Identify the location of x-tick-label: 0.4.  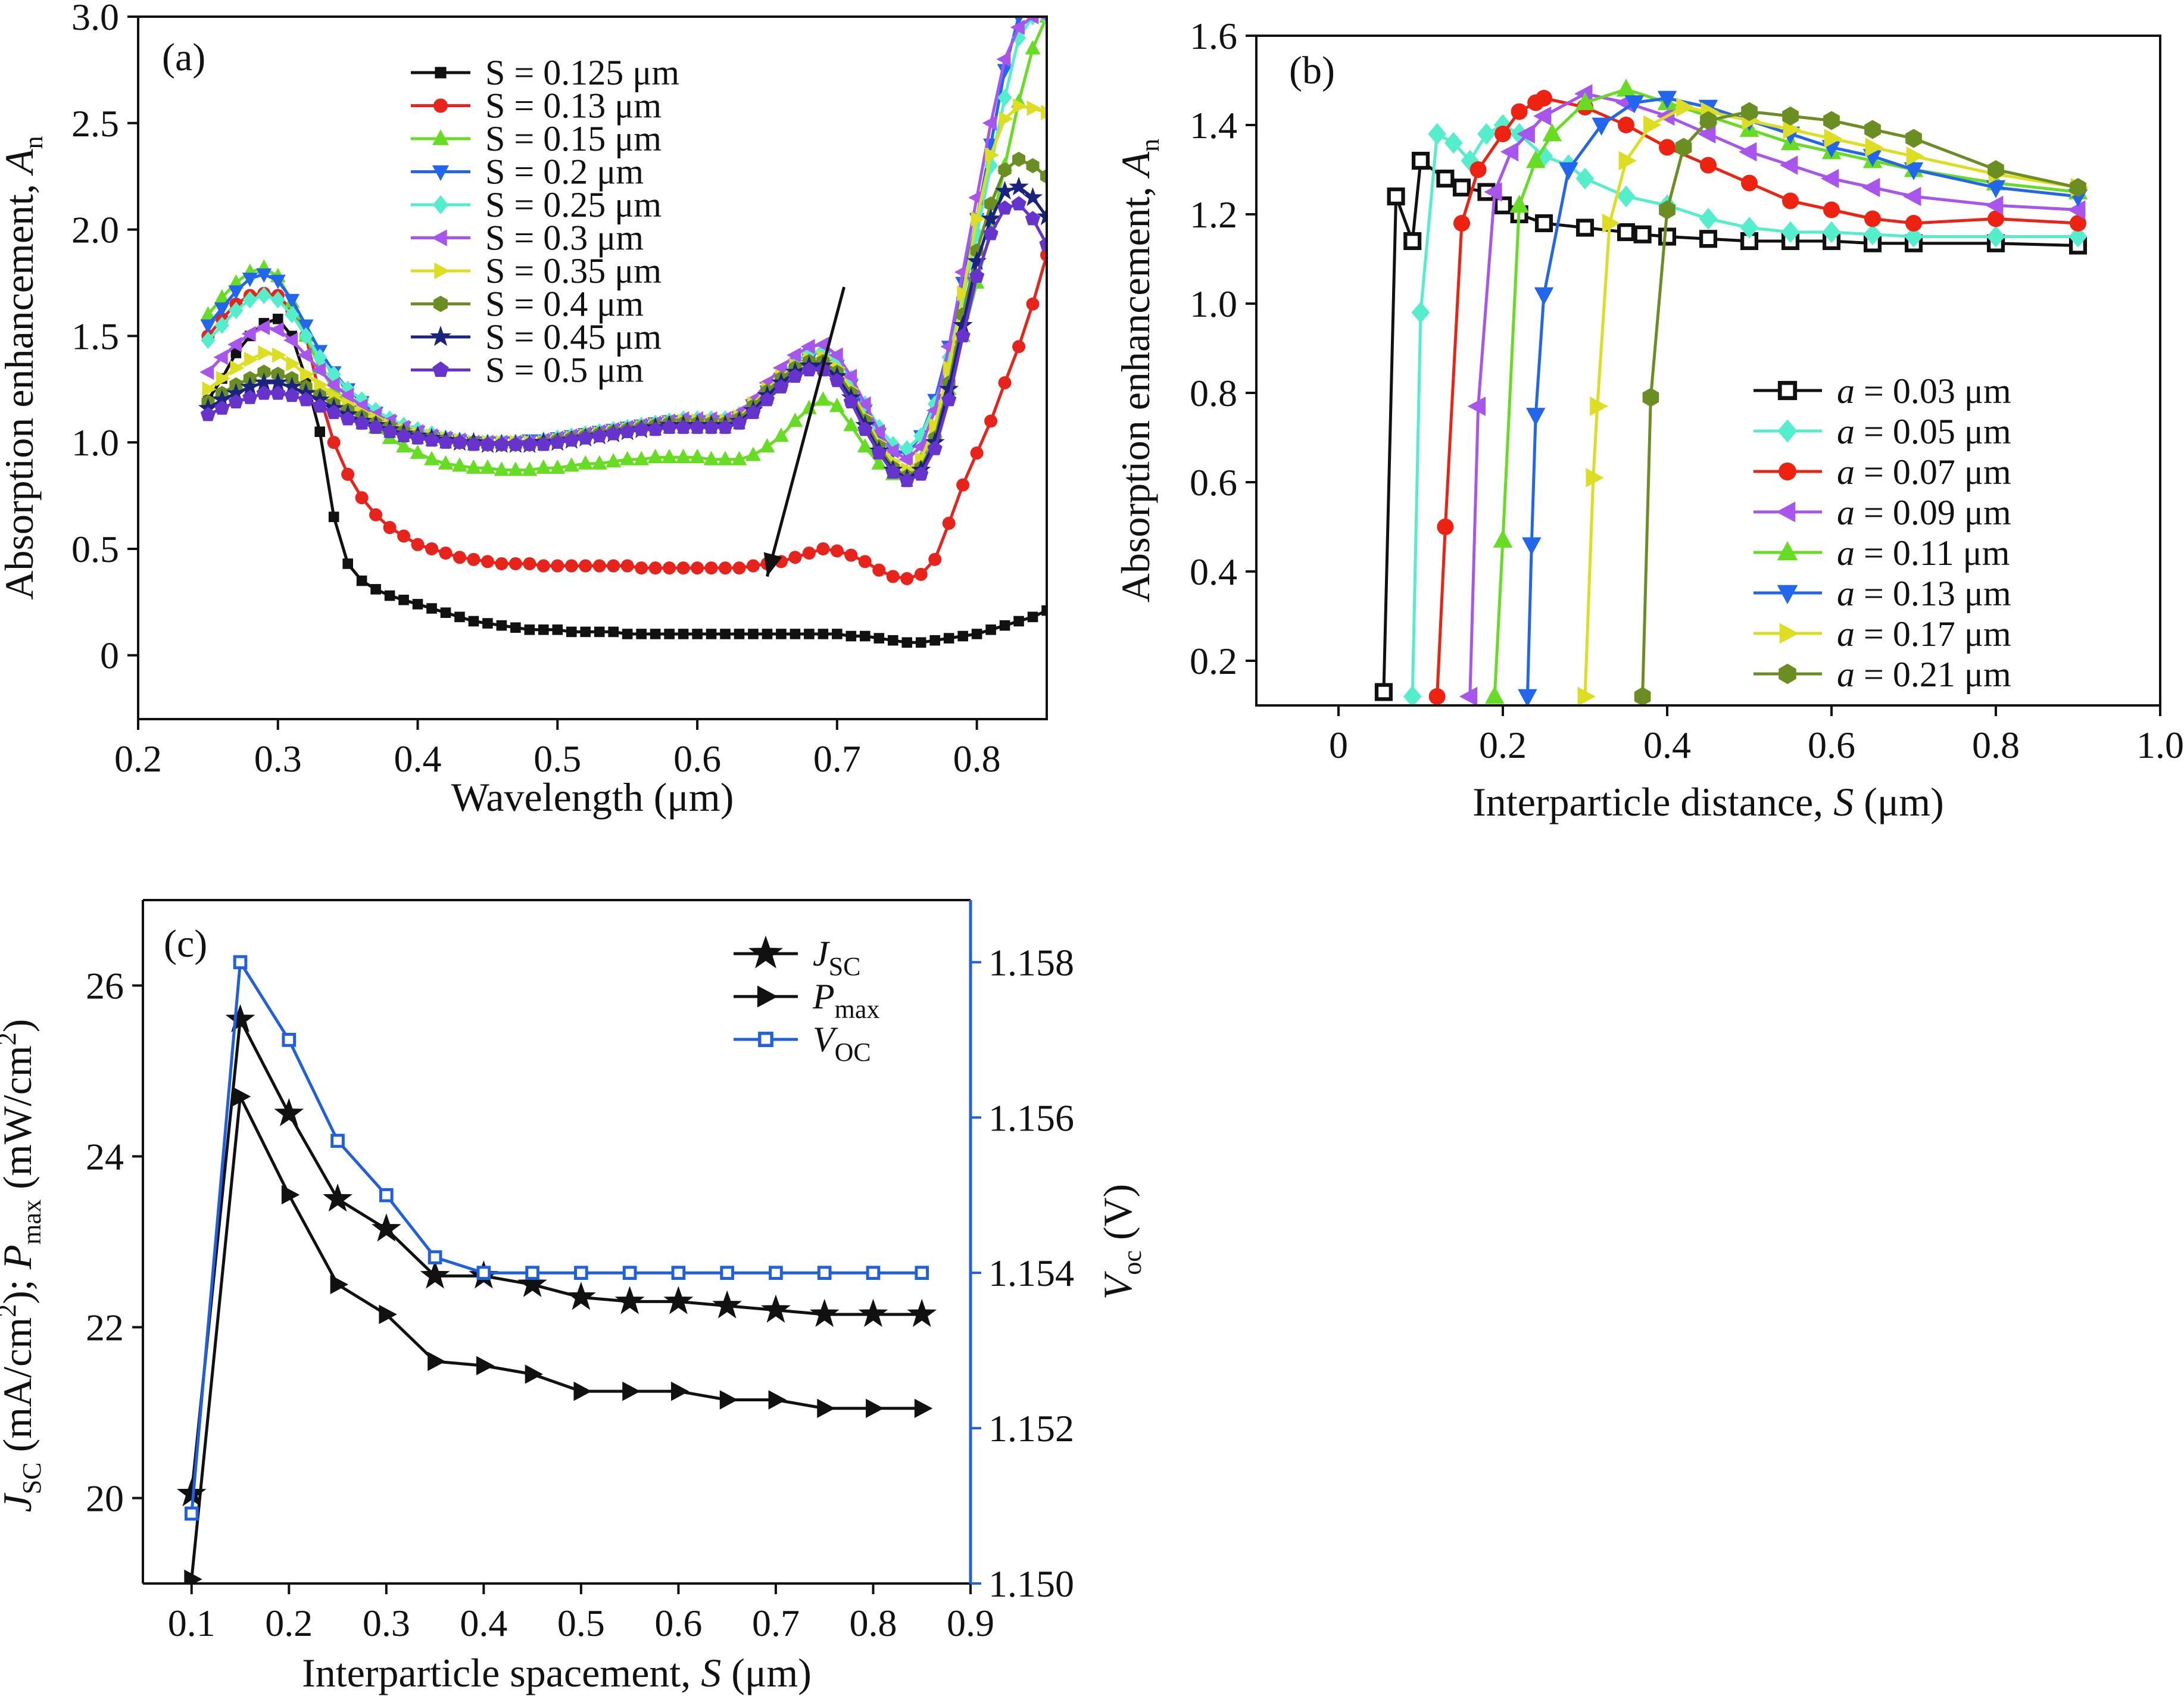
(483, 1623).